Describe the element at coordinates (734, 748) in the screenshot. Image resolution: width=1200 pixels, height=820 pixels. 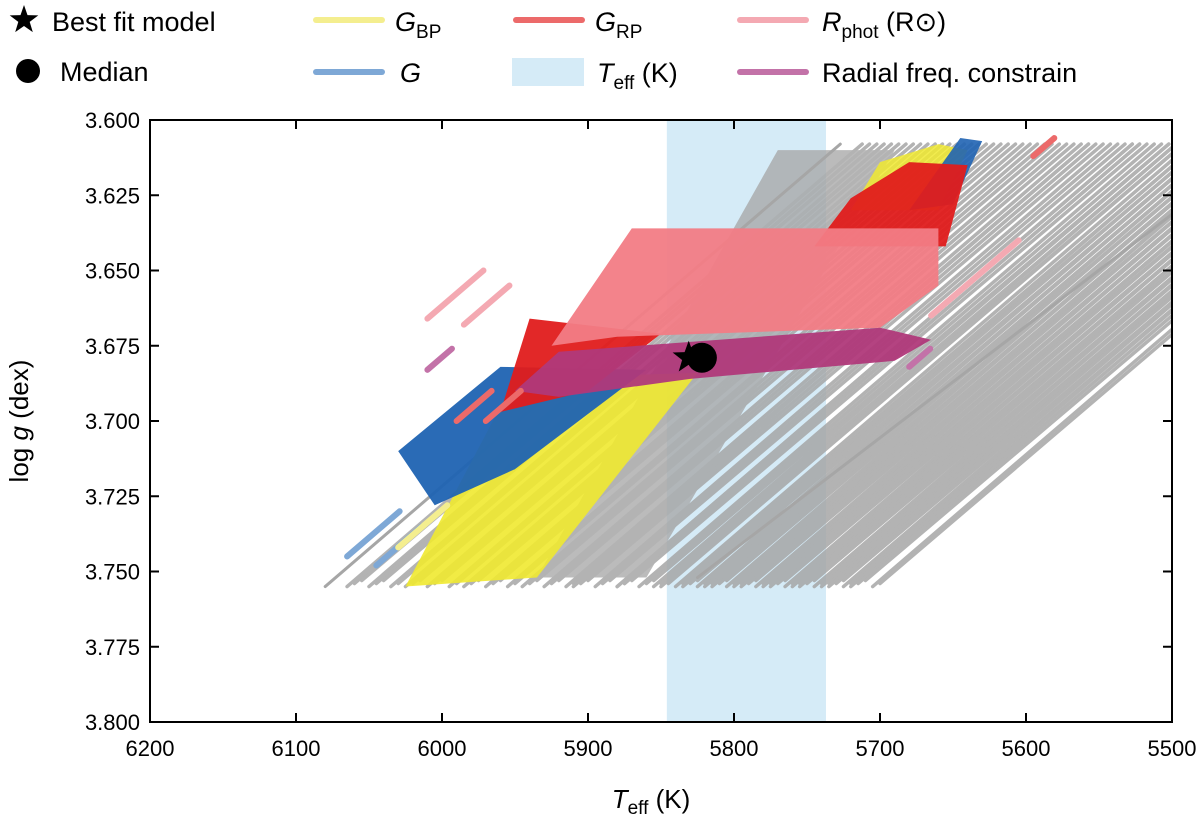
I see `x-tick-label: 5800` at that location.